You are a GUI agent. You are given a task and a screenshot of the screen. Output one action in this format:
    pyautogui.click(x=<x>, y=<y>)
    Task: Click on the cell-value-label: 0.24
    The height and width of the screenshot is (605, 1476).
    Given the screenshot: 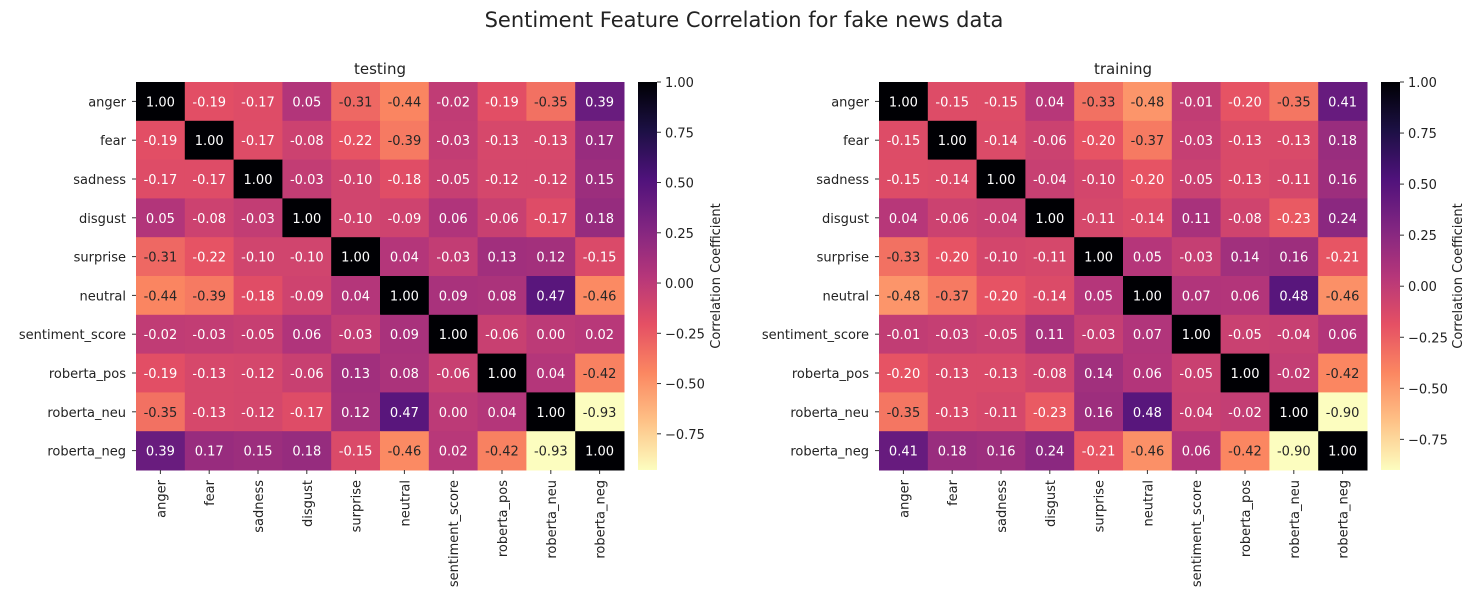 What is the action you would take?
    pyautogui.click(x=1342, y=219)
    